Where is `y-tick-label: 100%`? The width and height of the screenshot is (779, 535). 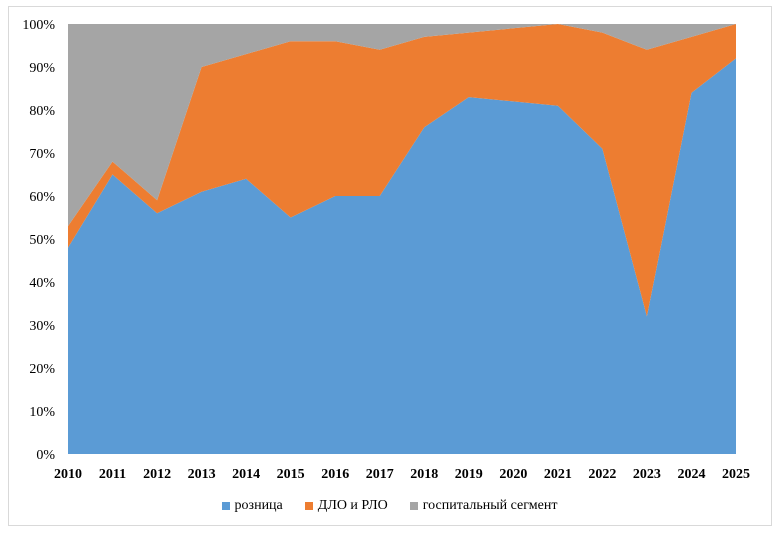 y-tick-label: 100% is located at coordinates (38, 25).